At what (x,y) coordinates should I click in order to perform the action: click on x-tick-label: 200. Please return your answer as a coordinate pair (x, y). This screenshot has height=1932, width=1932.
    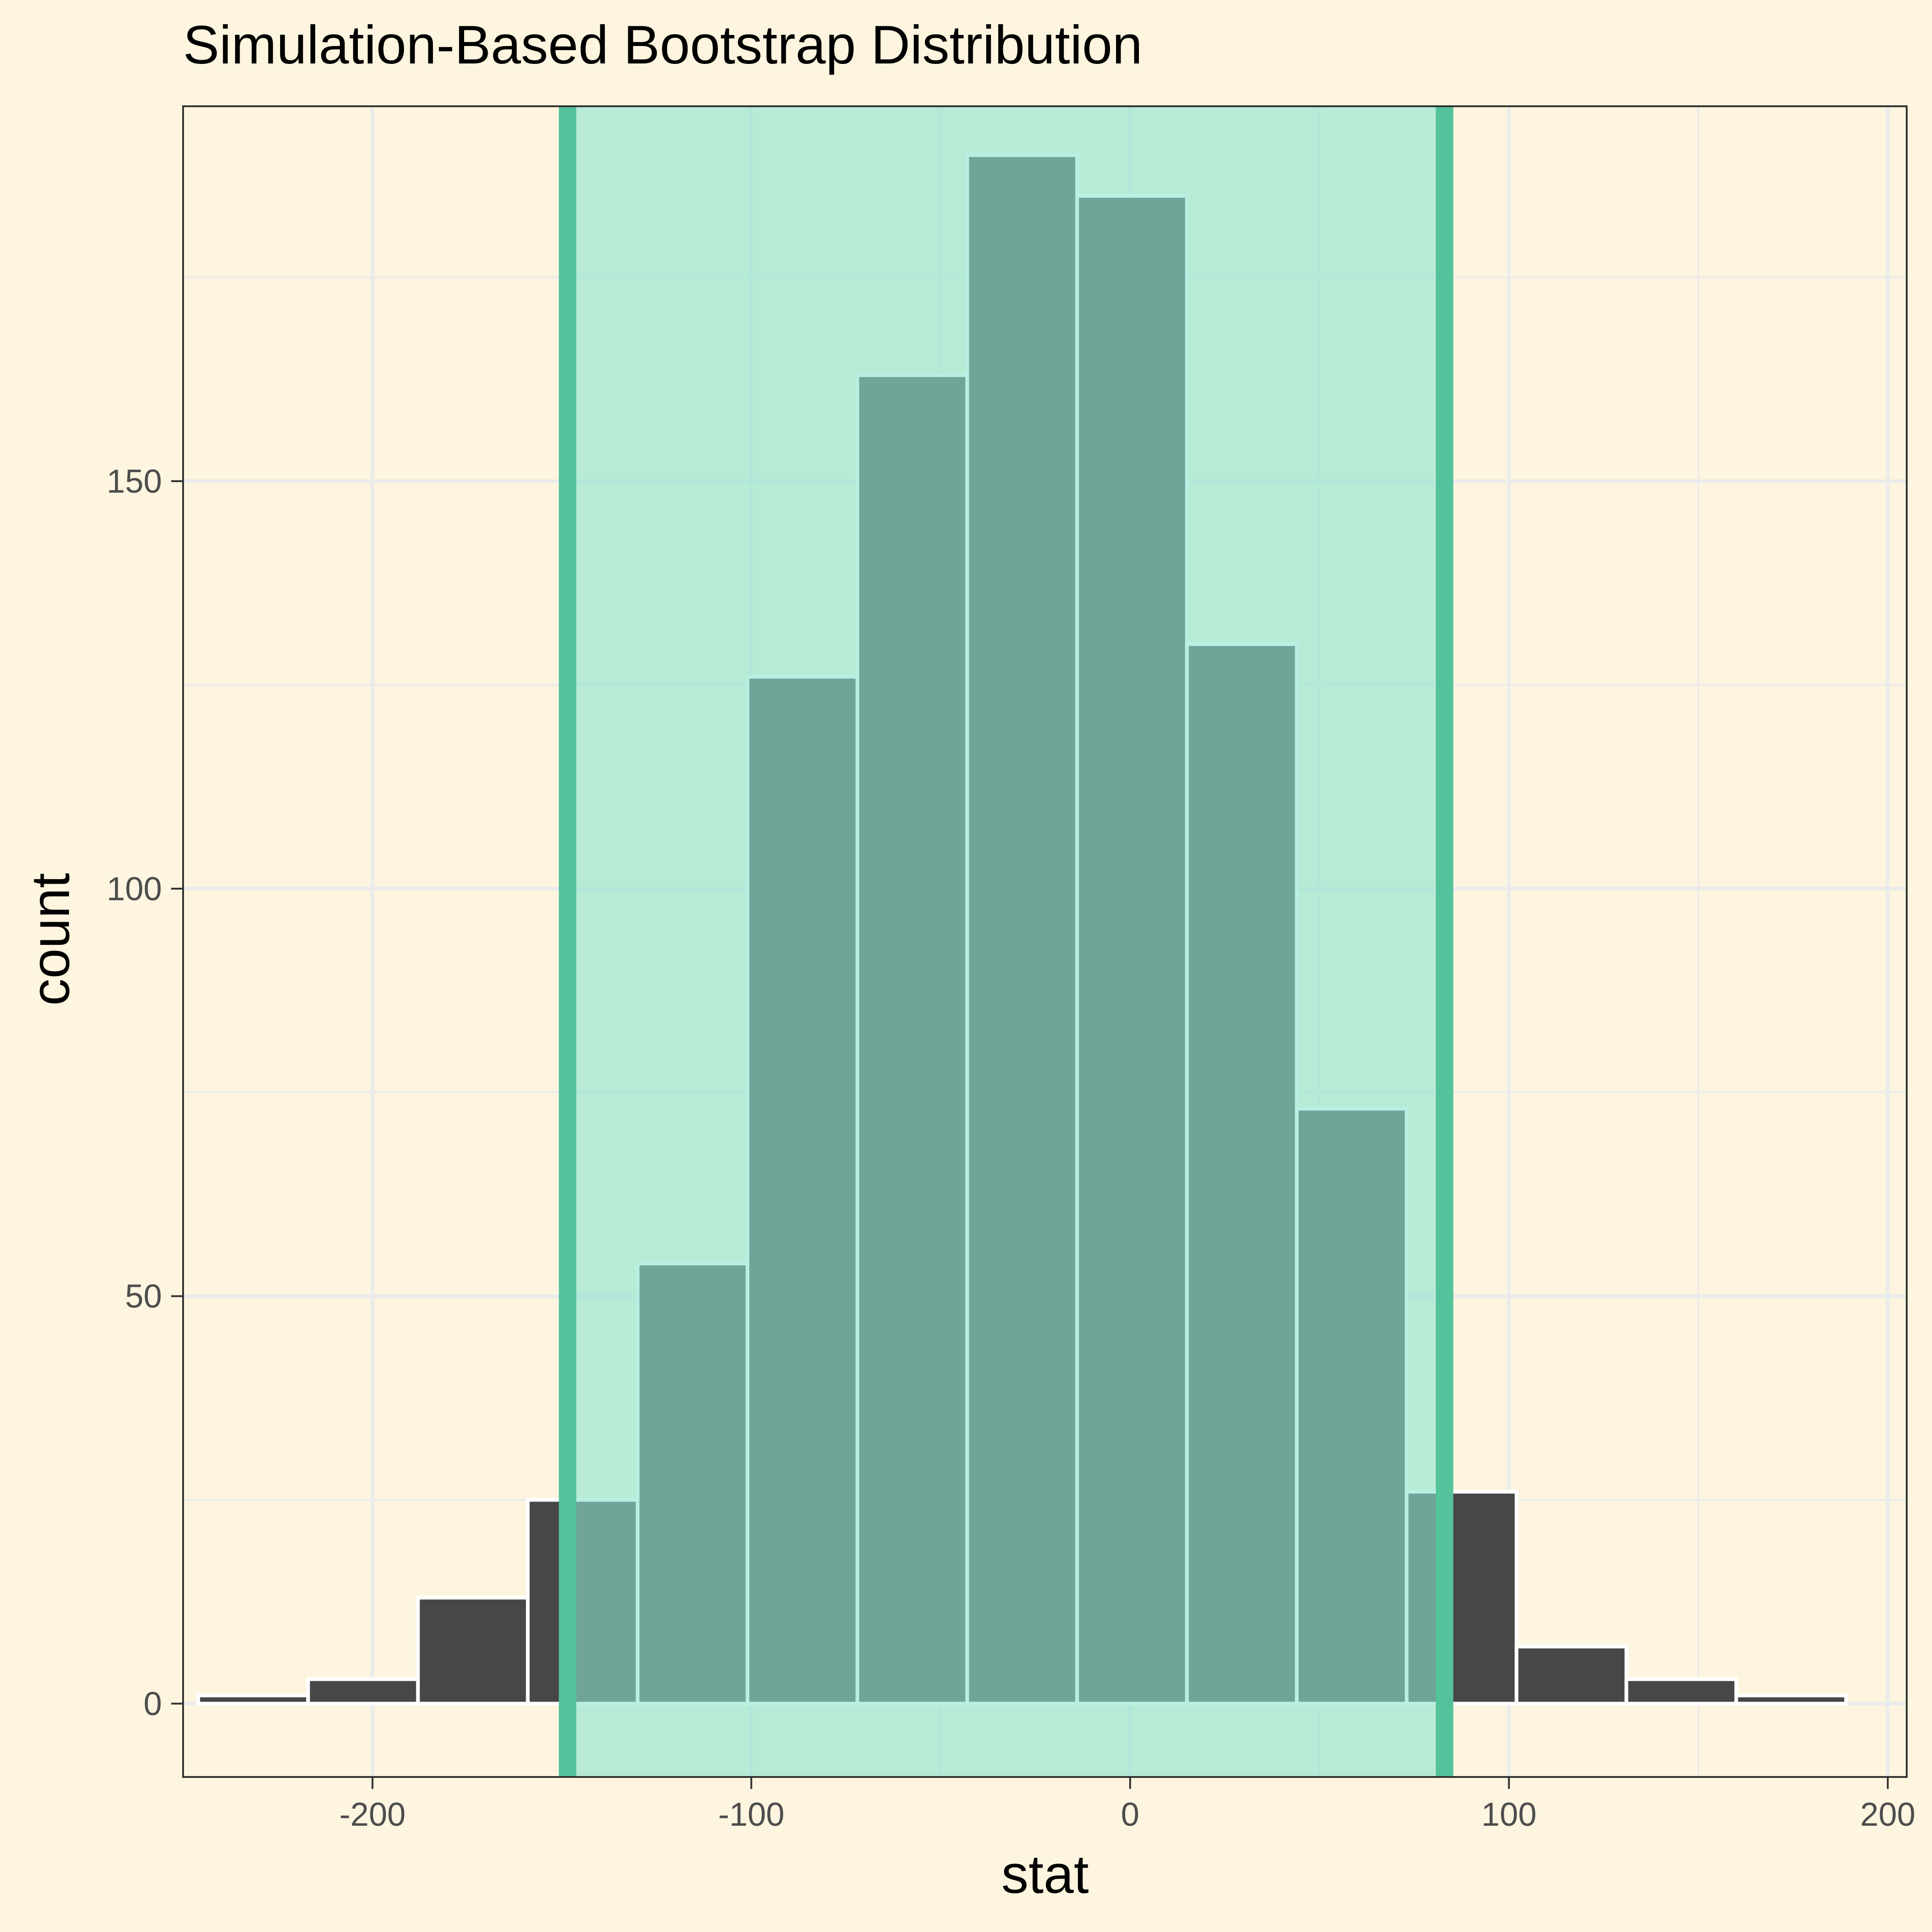
    Looking at the image, I should click on (1887, 1814).